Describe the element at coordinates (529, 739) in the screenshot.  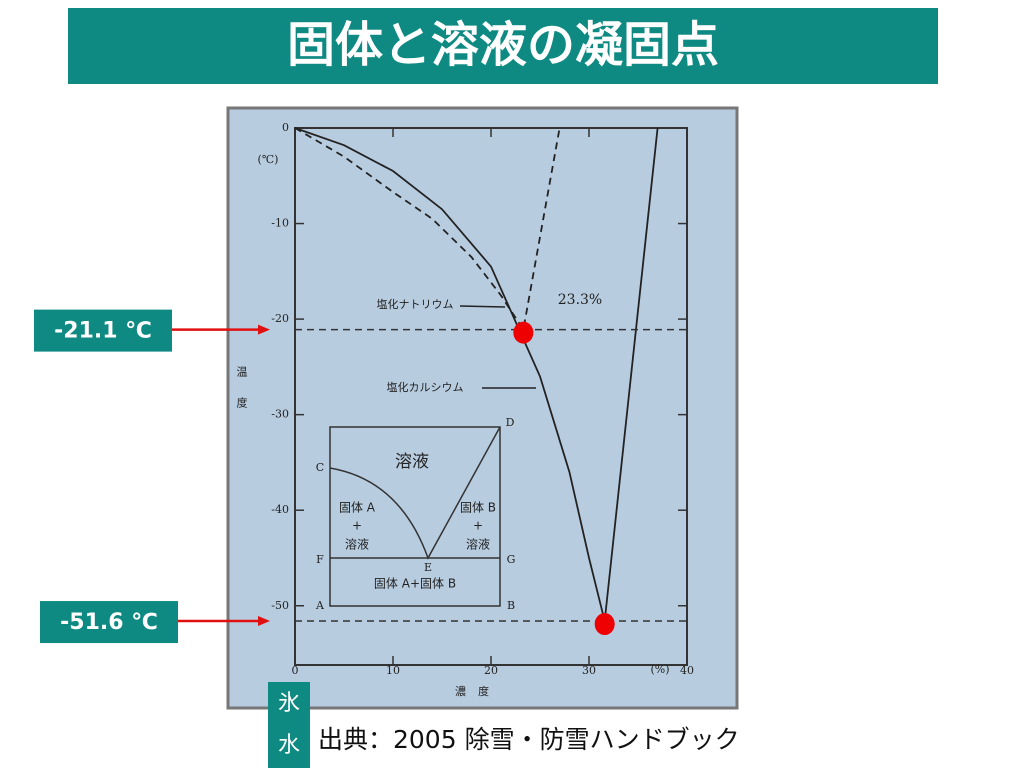
I see `source: 出典：2005 除雪・防雪ハンドブック` at that location.